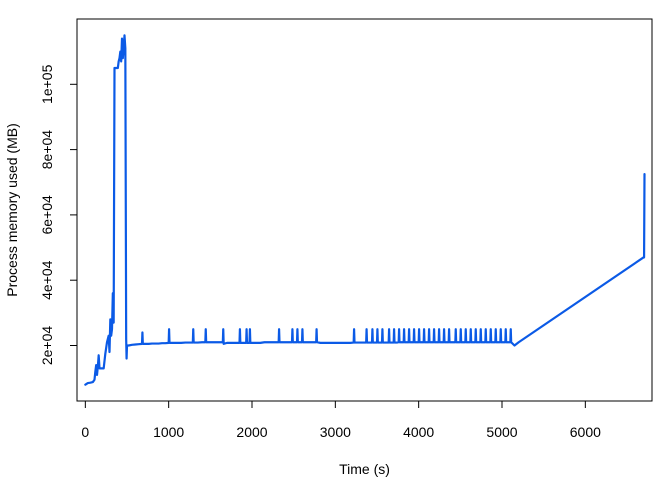 The width and height of the screenshot is (672, 480). Describe the element at coordinates (47, 150) in the screenshot. I see `y-tick-label: 8e+04` at that location.